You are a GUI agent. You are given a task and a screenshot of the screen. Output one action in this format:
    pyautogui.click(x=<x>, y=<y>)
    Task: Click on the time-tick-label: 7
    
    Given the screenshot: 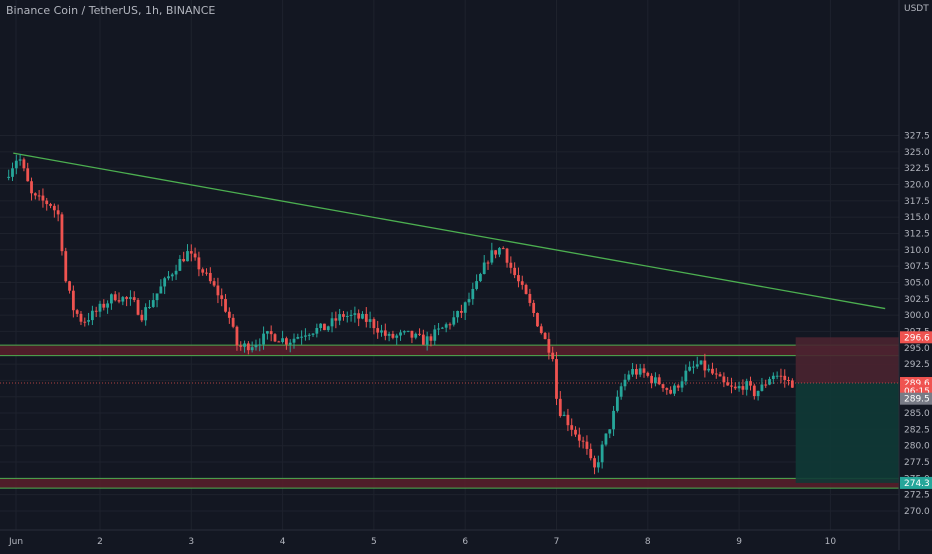 What is the action you would take?
    pyautogui.click(x=557, y=542)
    